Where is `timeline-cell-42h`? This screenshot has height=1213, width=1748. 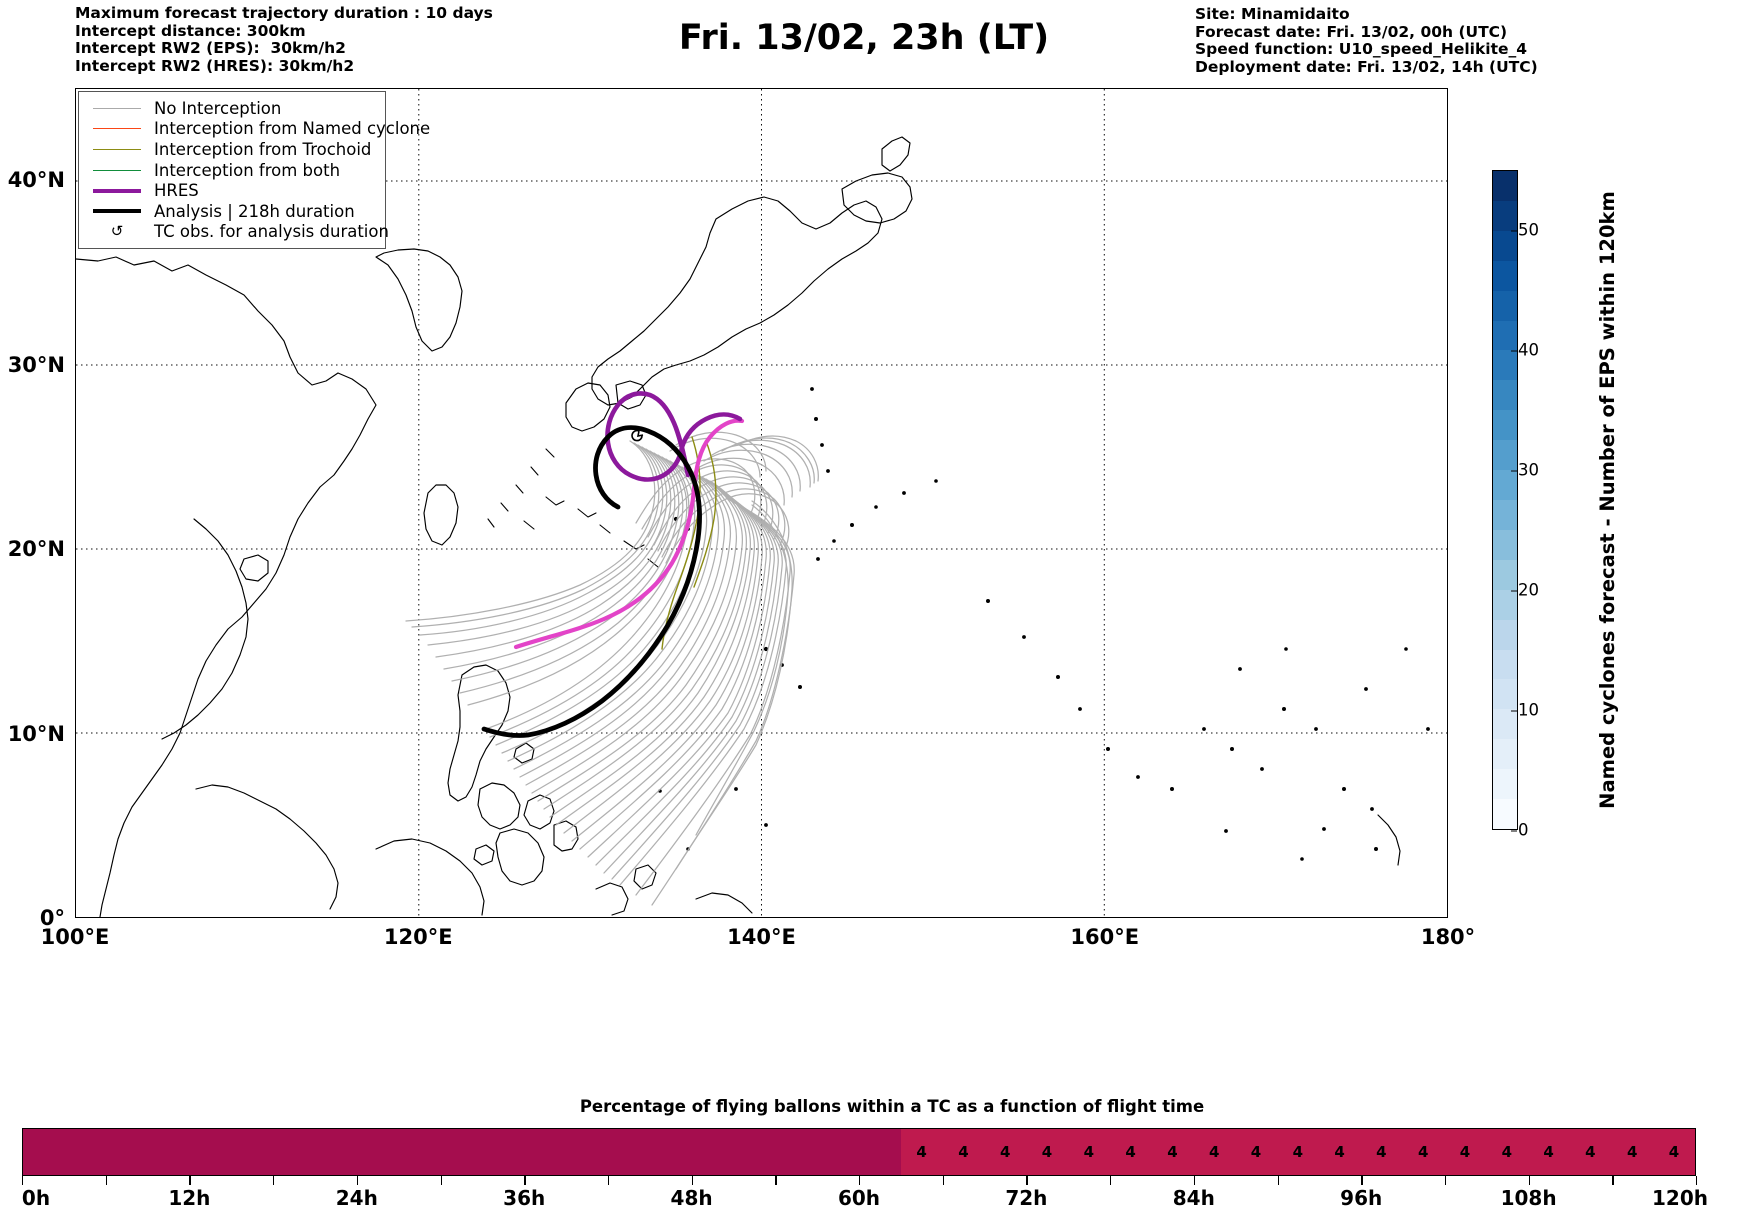 timeline-cell-42h is located at coordinates (629, 1152).